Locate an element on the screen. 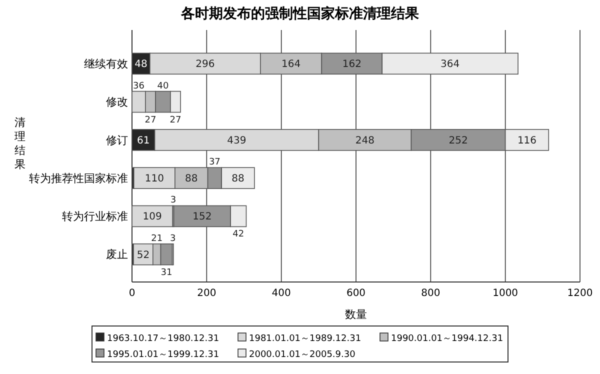 The image size is (600, 374). data-label: 164 is located at coordinates (291, 64).